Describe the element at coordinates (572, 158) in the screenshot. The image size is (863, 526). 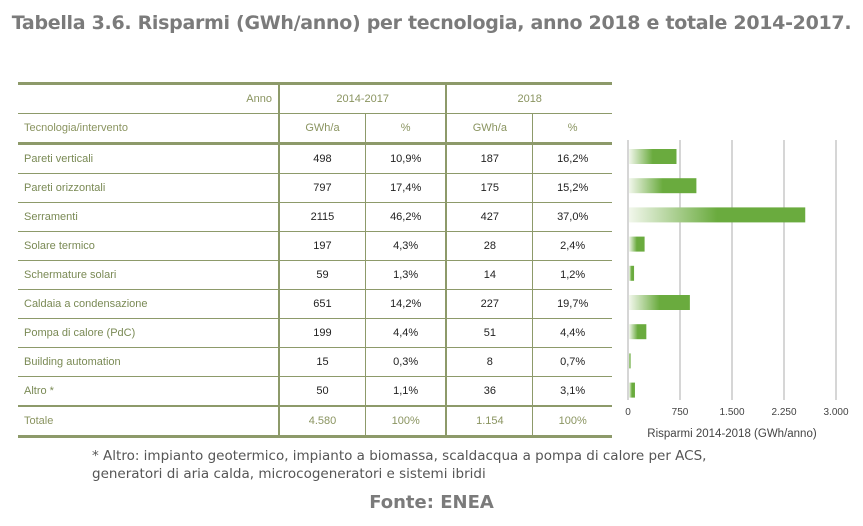
I see `pct-2018-cell: 16,2%` at that location.